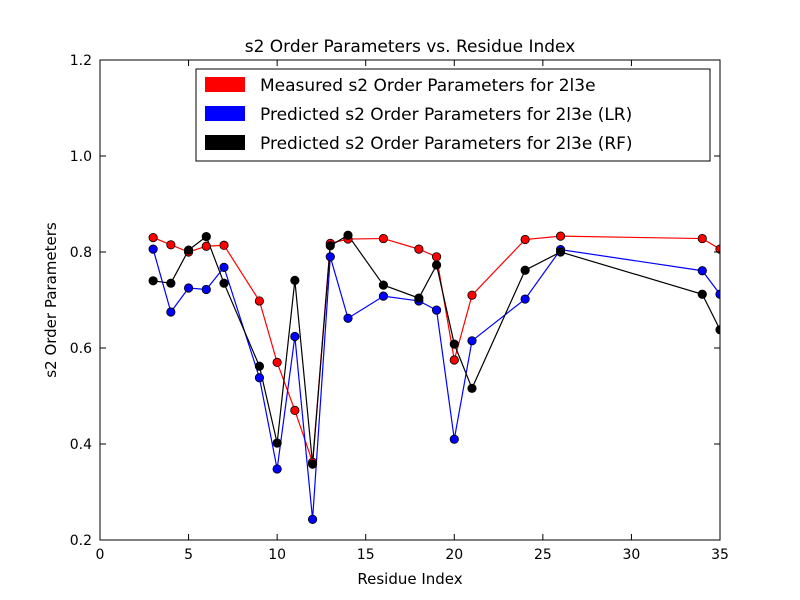  Describe the element at coordinates (100, 555) in the screenshot. I see `x-tick-label: 0` at that location.